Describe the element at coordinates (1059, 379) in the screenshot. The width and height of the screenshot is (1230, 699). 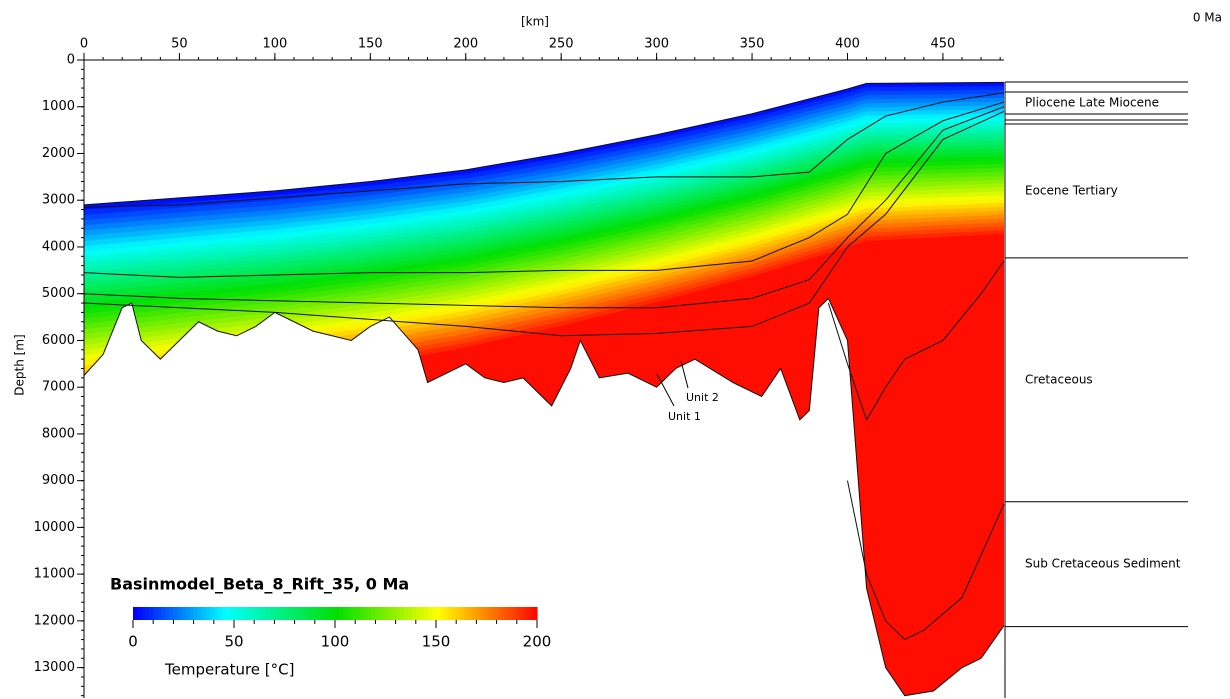
I see `unit-label: Cretaceous` at that location.